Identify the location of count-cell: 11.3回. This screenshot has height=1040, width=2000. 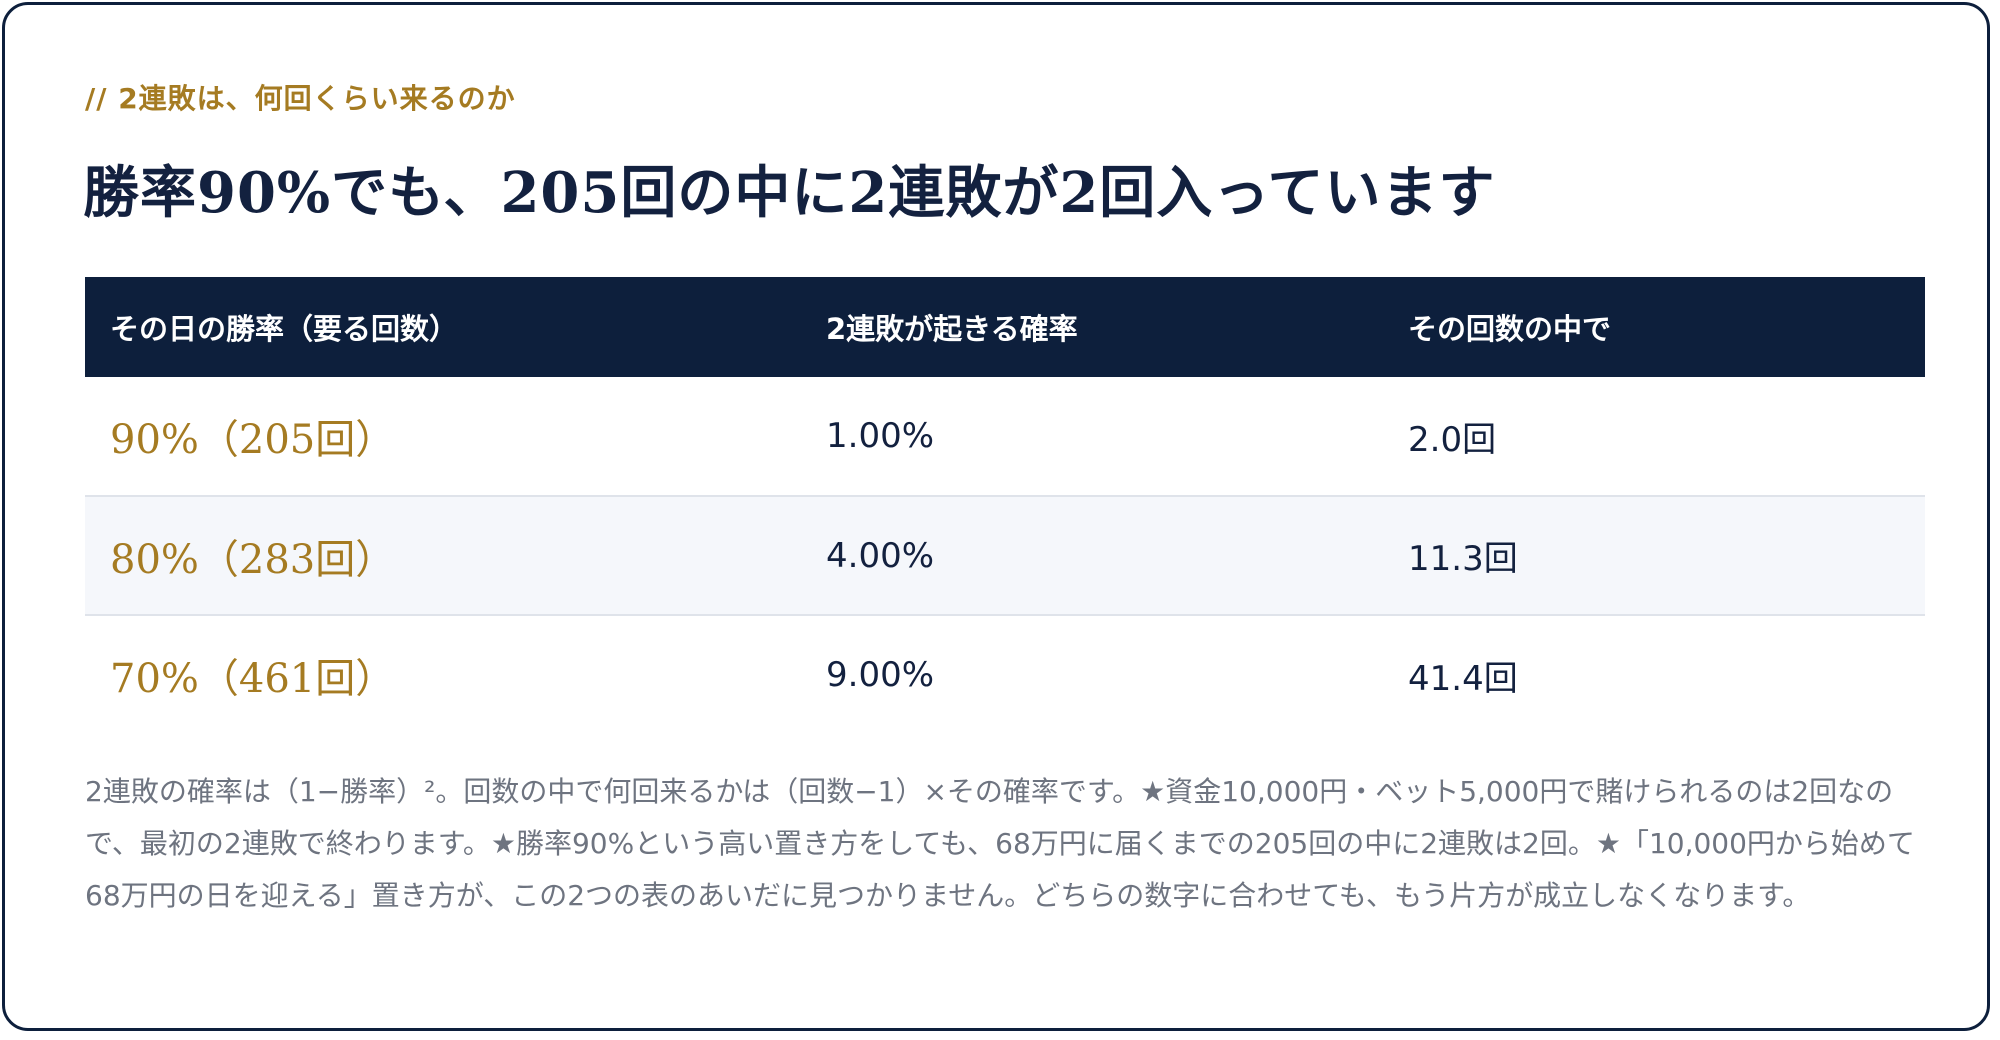
(1463, 559).